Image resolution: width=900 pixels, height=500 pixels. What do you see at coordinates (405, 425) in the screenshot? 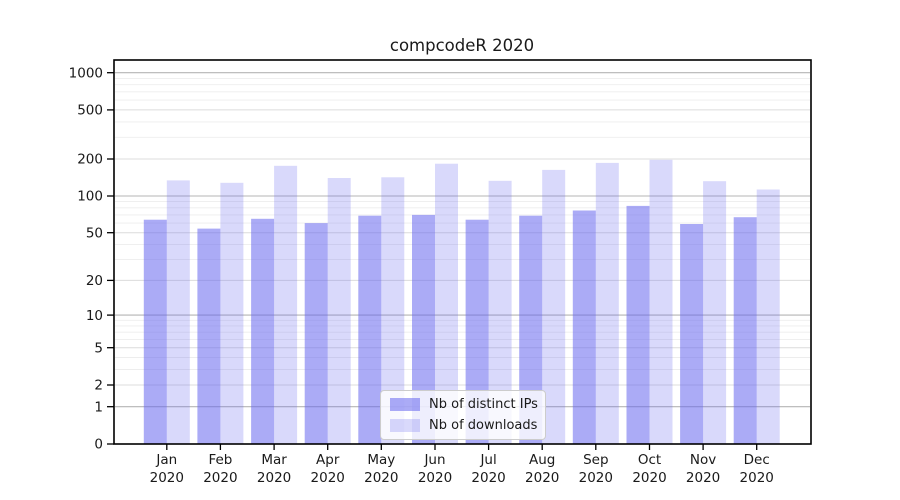
I see `legend-swatch-downloads-icon` at bounding box center [405, 425].